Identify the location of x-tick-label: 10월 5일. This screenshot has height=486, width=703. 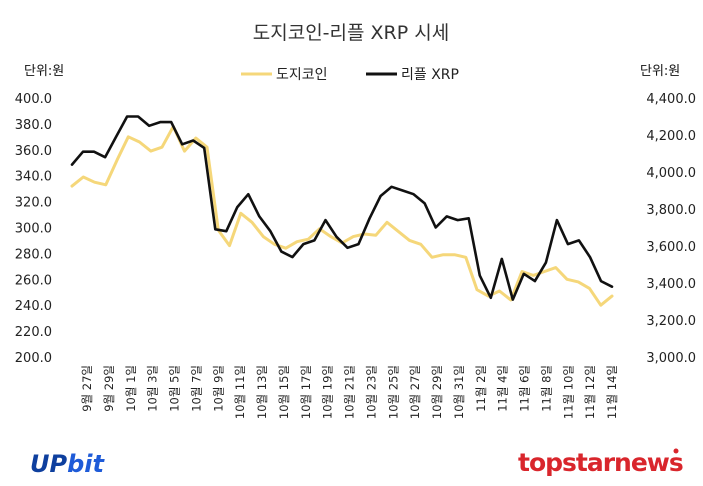
(175, 388).